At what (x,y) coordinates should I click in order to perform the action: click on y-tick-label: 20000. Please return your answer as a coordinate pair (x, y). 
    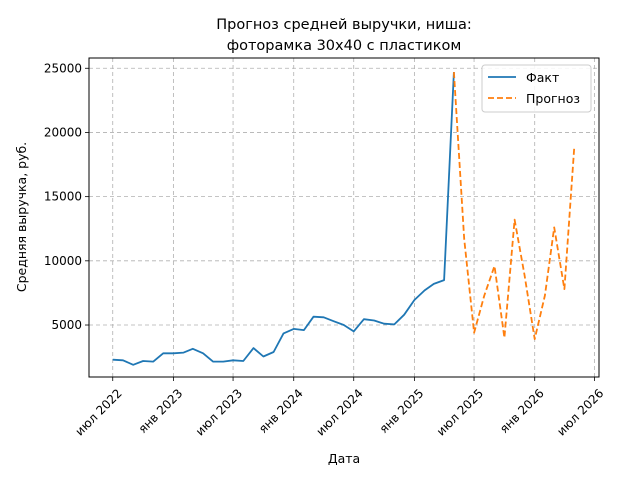
    Looking at the image, I should click on (63, 132).